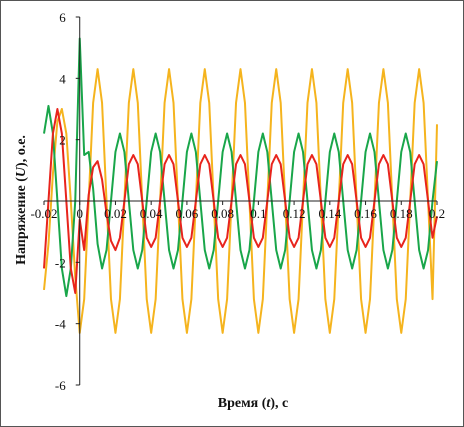 The height and width of the screenshot is (427, 464). Describe the element at coordinates (62, 17) in the screenshot. I see `y-tick-label: 6` at that location.